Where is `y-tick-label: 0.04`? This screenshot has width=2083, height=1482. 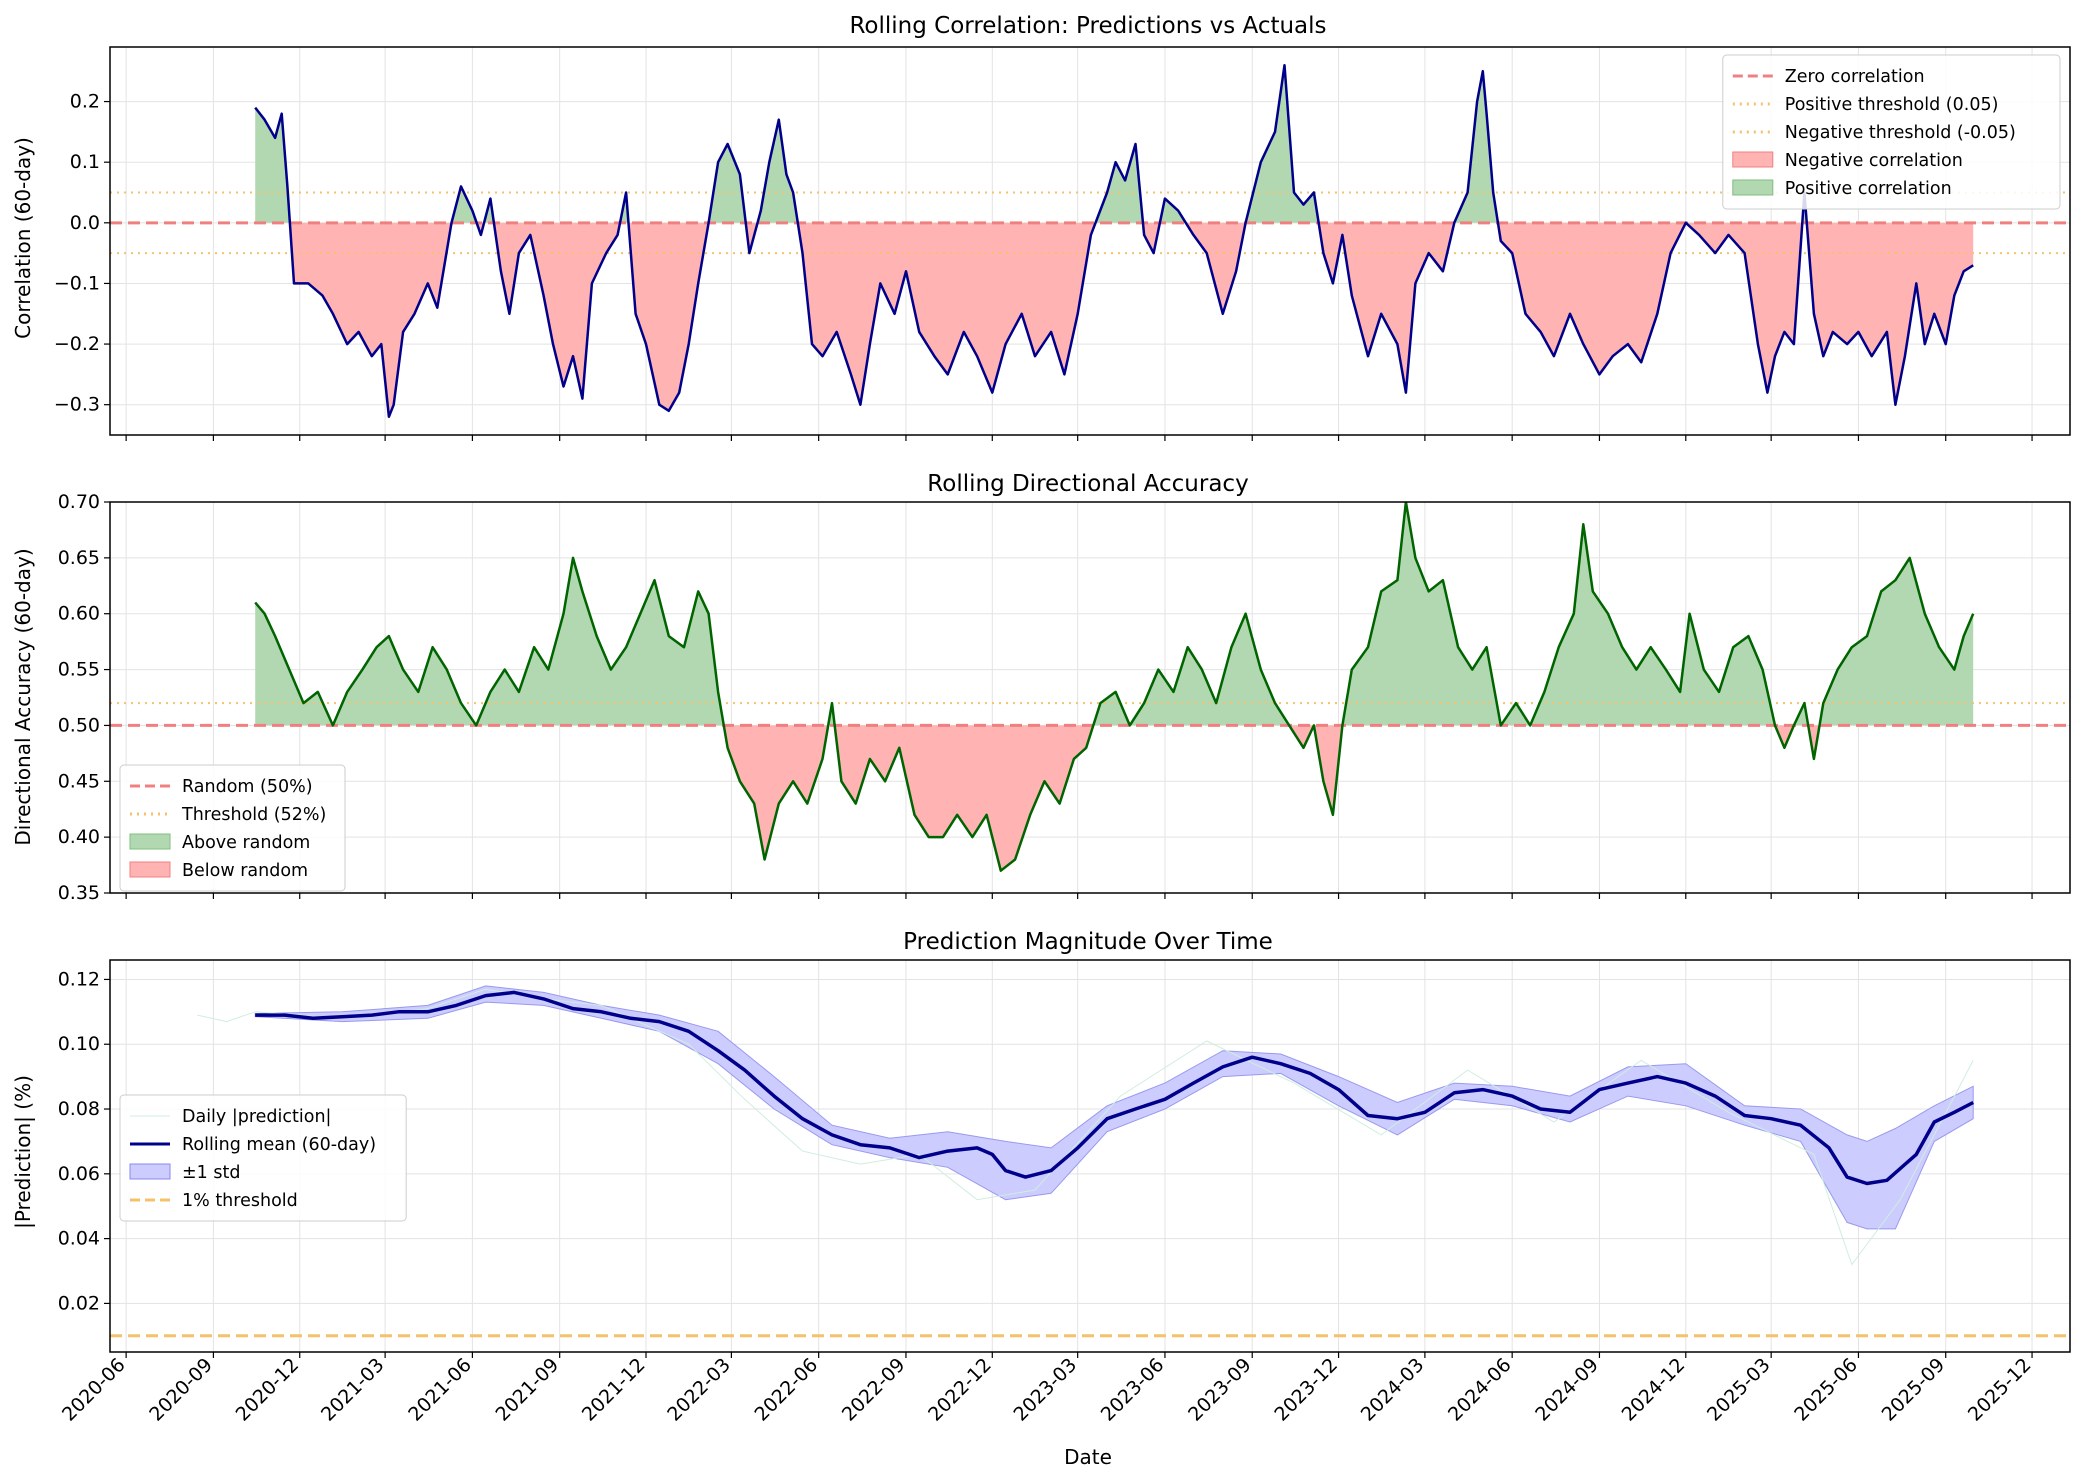
y-tick-label: 0.04 is located at coordinates (79, 1239).